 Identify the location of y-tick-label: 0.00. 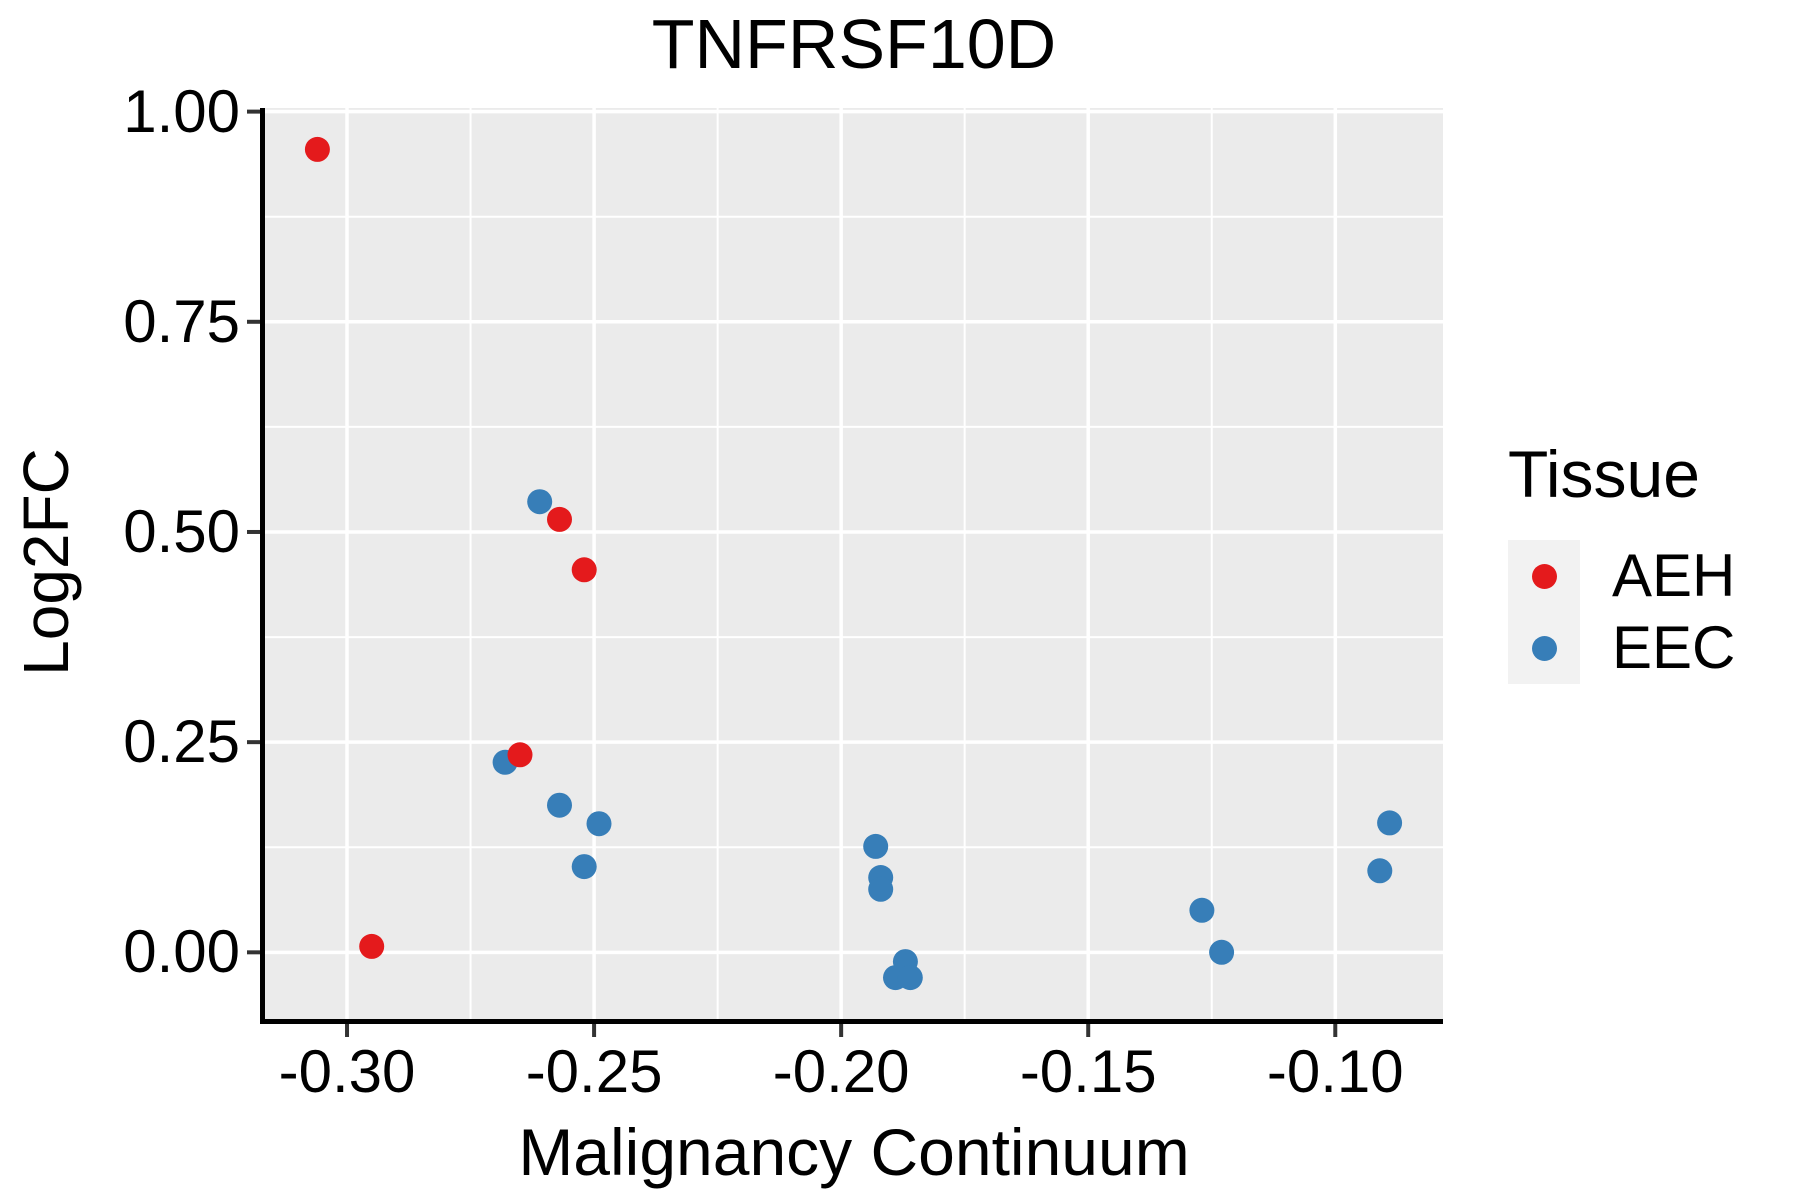
(181, 952).